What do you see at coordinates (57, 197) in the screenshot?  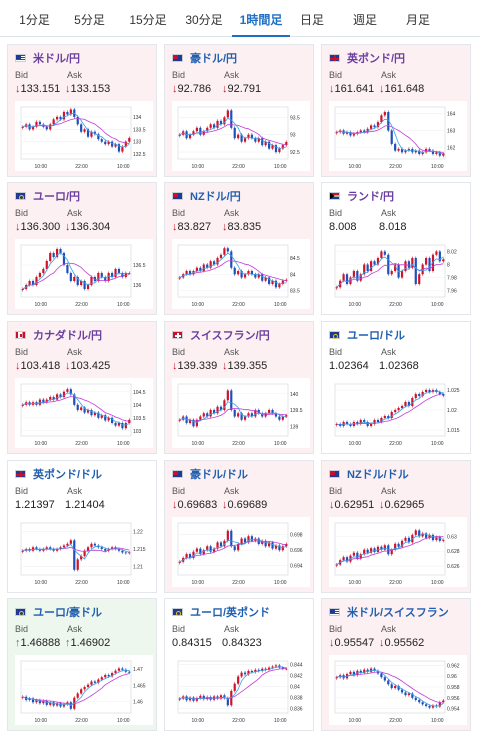 I see `pair-name: ユーロ/円` at bounding box center [57, 197].